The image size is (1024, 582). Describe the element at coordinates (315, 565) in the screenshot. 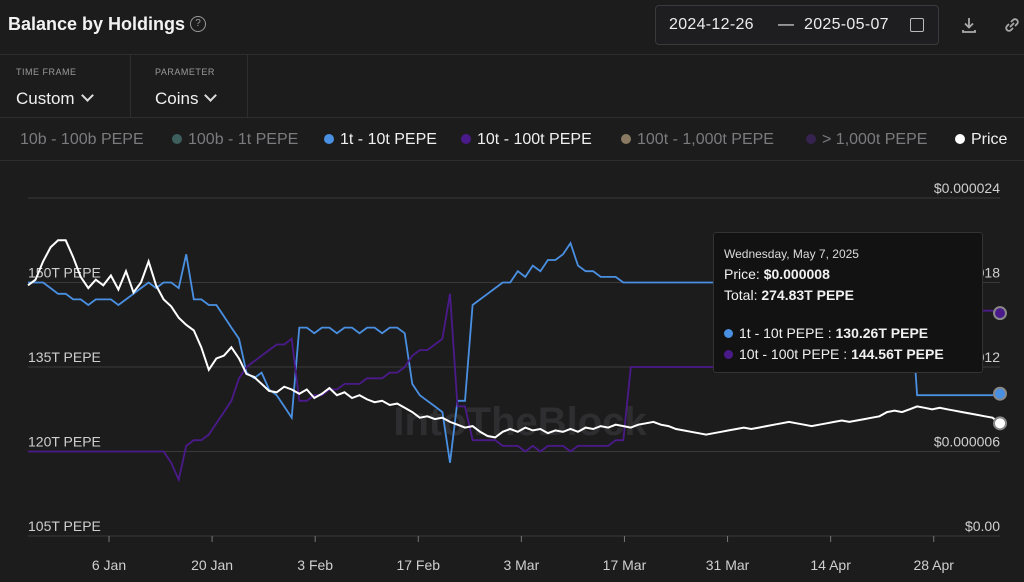

I see `x-tick-label: 3 Feb` at that location.